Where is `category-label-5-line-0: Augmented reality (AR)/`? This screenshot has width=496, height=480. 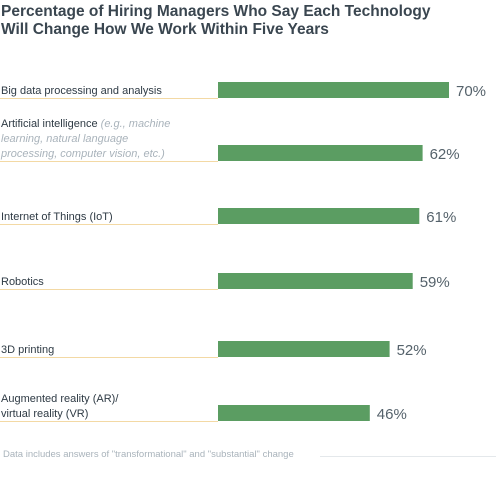
category-label-5-line-0: Augmented reality (AR)/ is located at coordinates (60, 399).